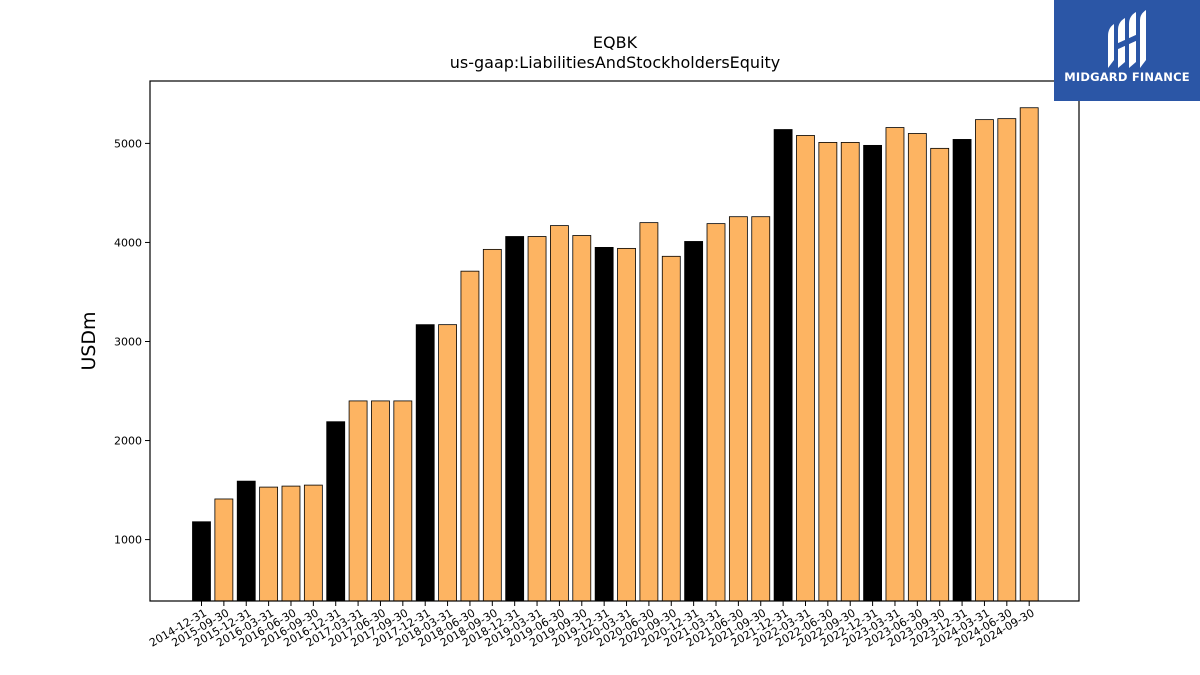 This screenshot has height=675, width=1200. What do you see at coordinates (1127, 77) in the screenshot?
I see `logo-text: MIDGARD FINANCE` at bounding box center [1127, 77].